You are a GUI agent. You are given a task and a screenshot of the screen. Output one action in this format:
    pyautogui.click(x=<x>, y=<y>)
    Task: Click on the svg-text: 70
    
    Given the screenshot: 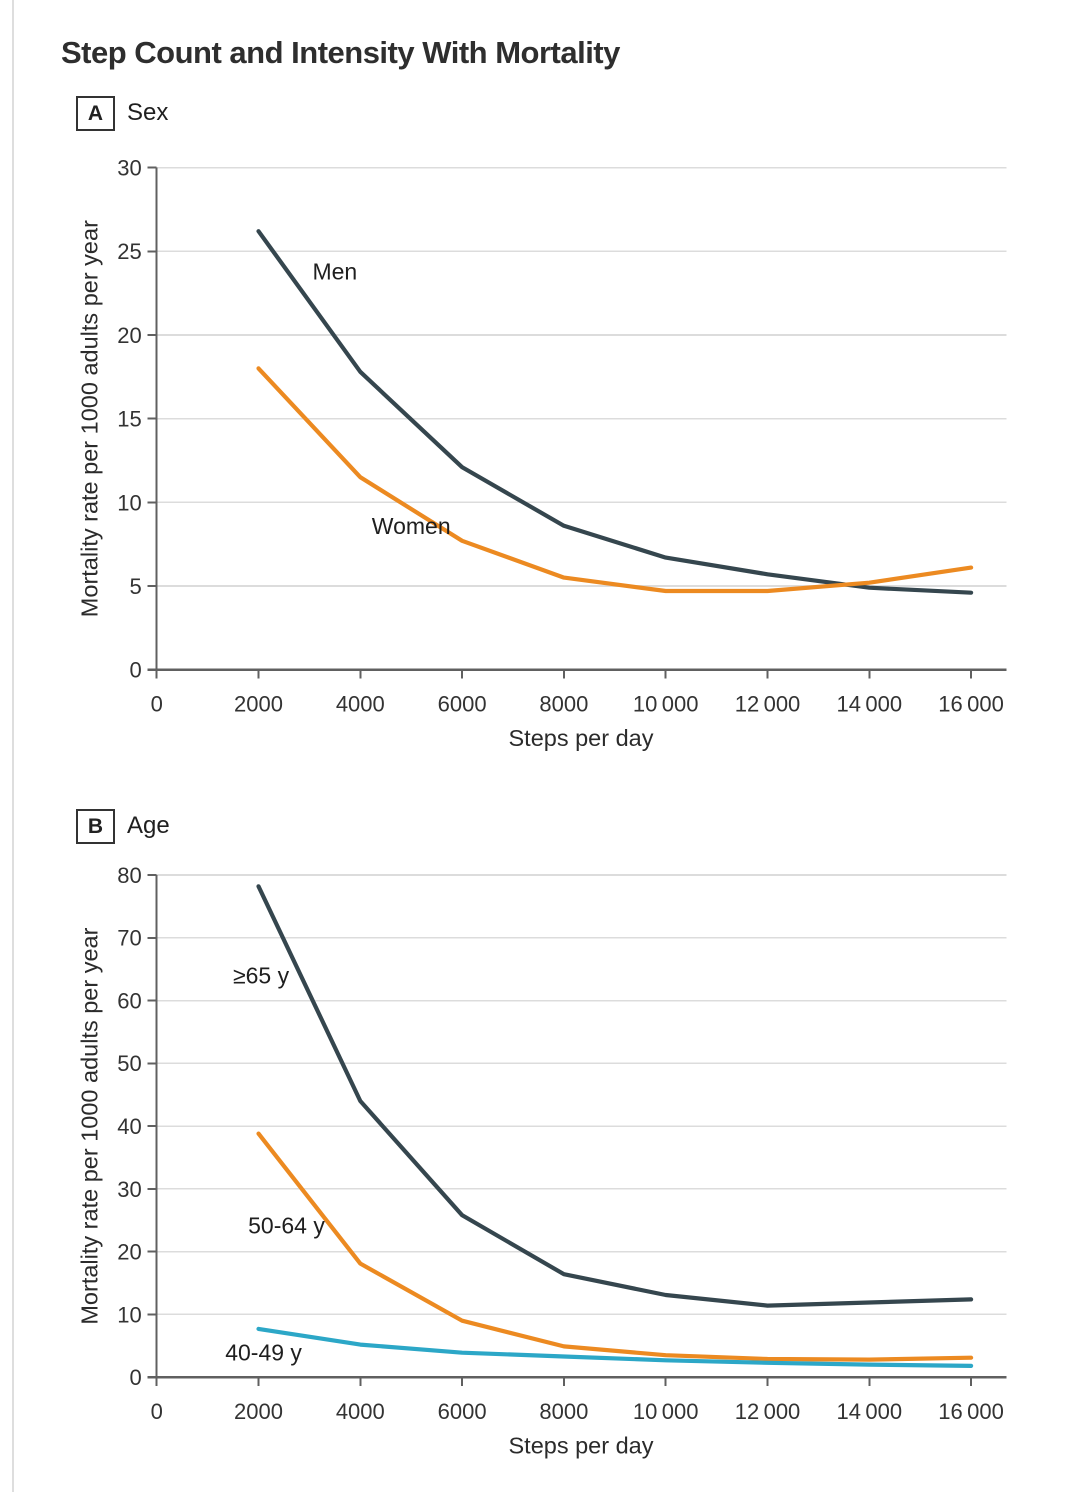 What is the action you would take?
    pyautogui.click(x=129, y=938)
    